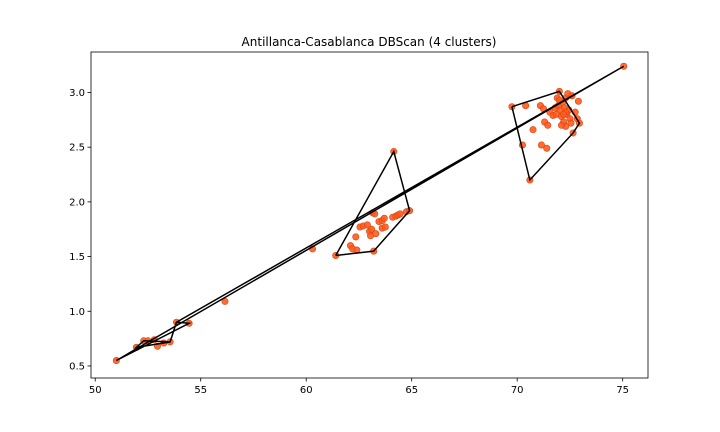  I want to click on x-tick-label: 55, so click(200, 390).